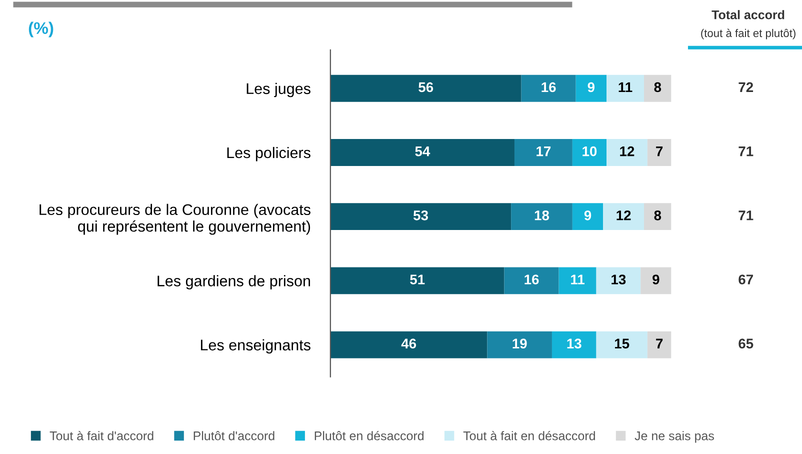 This screenshot has width=802, height=454. I want to click on data-label: 56, so click(426, 87).